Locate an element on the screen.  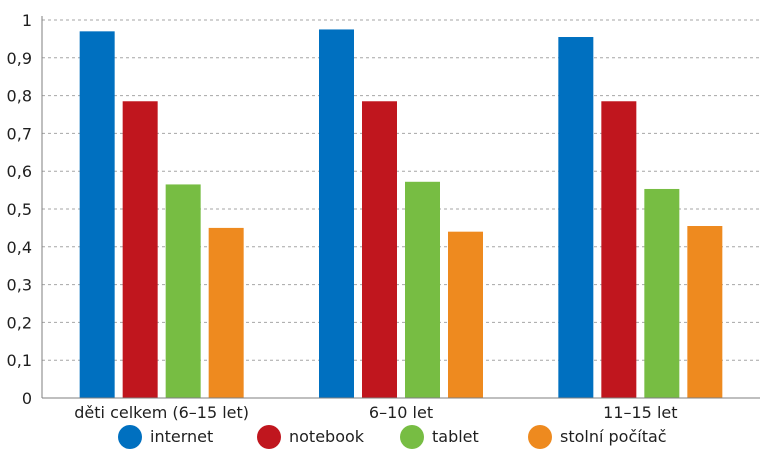
legend-label: internet is located at coordinates (181, 436).